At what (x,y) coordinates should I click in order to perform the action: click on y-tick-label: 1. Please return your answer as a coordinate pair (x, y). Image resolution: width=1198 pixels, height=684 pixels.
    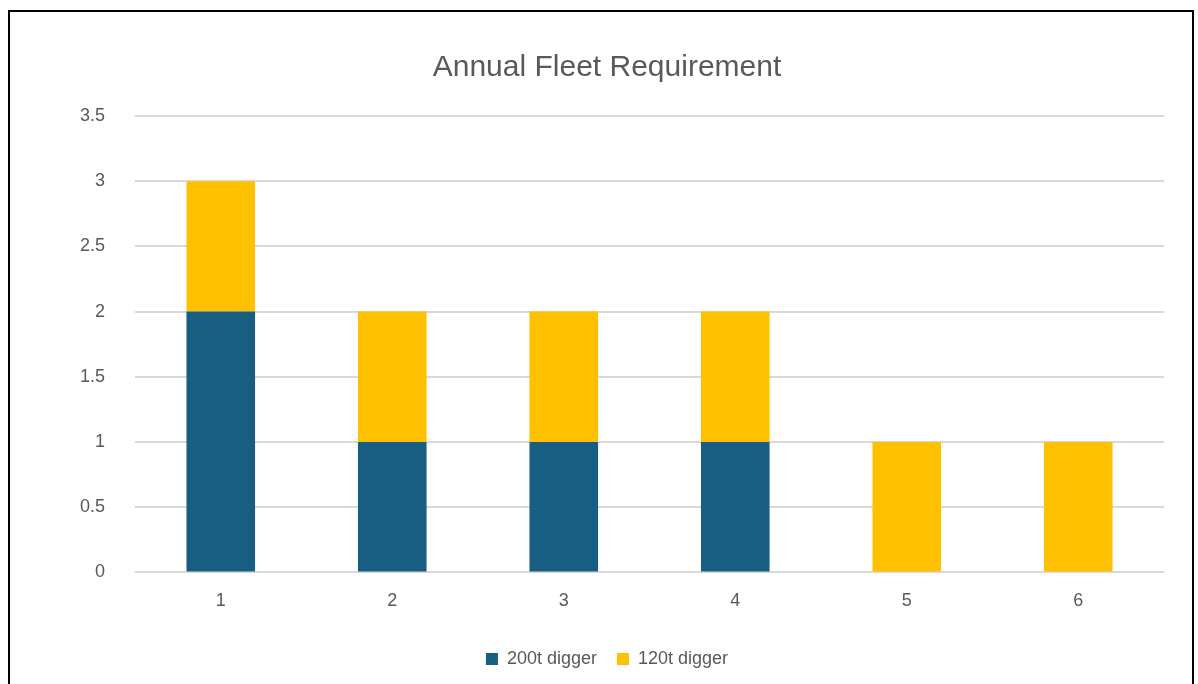
    Looking at the image, I should click on (100, 440).